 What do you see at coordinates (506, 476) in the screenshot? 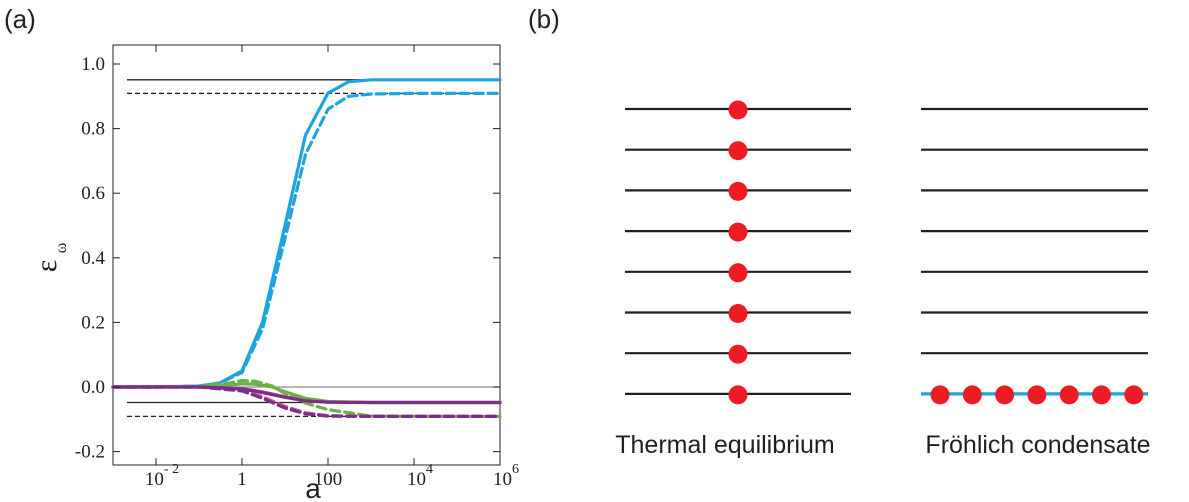
I see `x-tick-label: 10⁶` at bounding box center [506, 476].